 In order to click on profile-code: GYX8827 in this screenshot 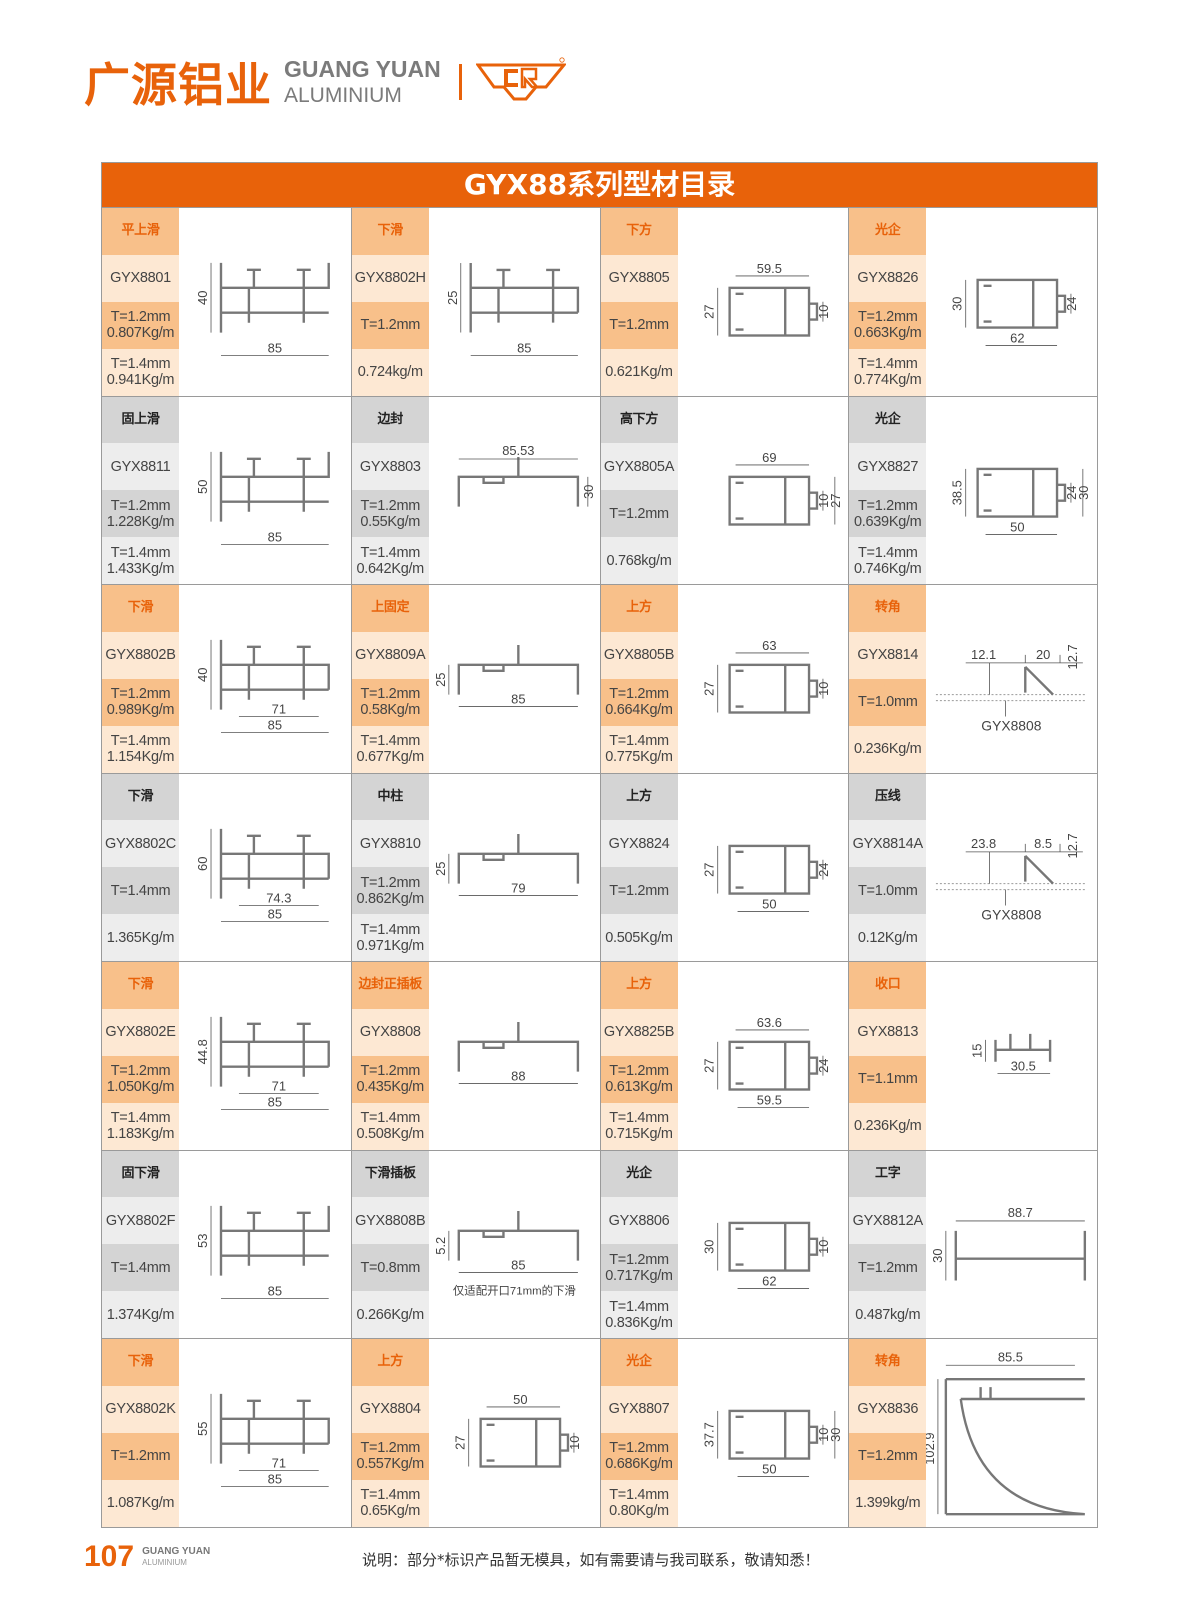, I will do `click(888, 467)`.